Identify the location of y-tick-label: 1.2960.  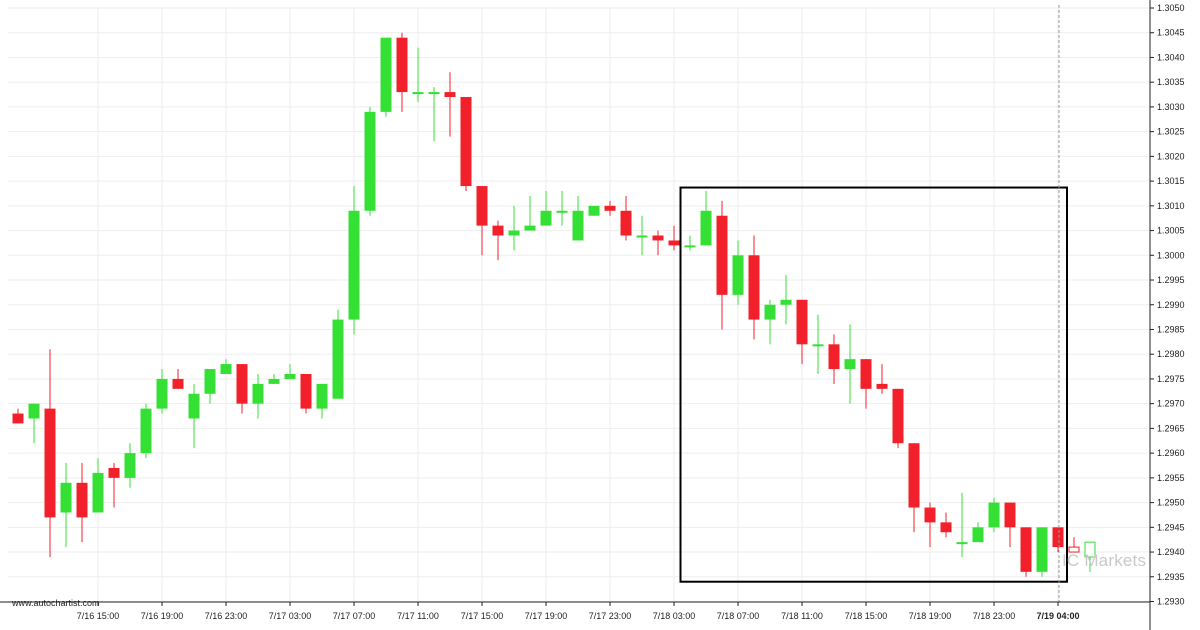
(1171, 453).